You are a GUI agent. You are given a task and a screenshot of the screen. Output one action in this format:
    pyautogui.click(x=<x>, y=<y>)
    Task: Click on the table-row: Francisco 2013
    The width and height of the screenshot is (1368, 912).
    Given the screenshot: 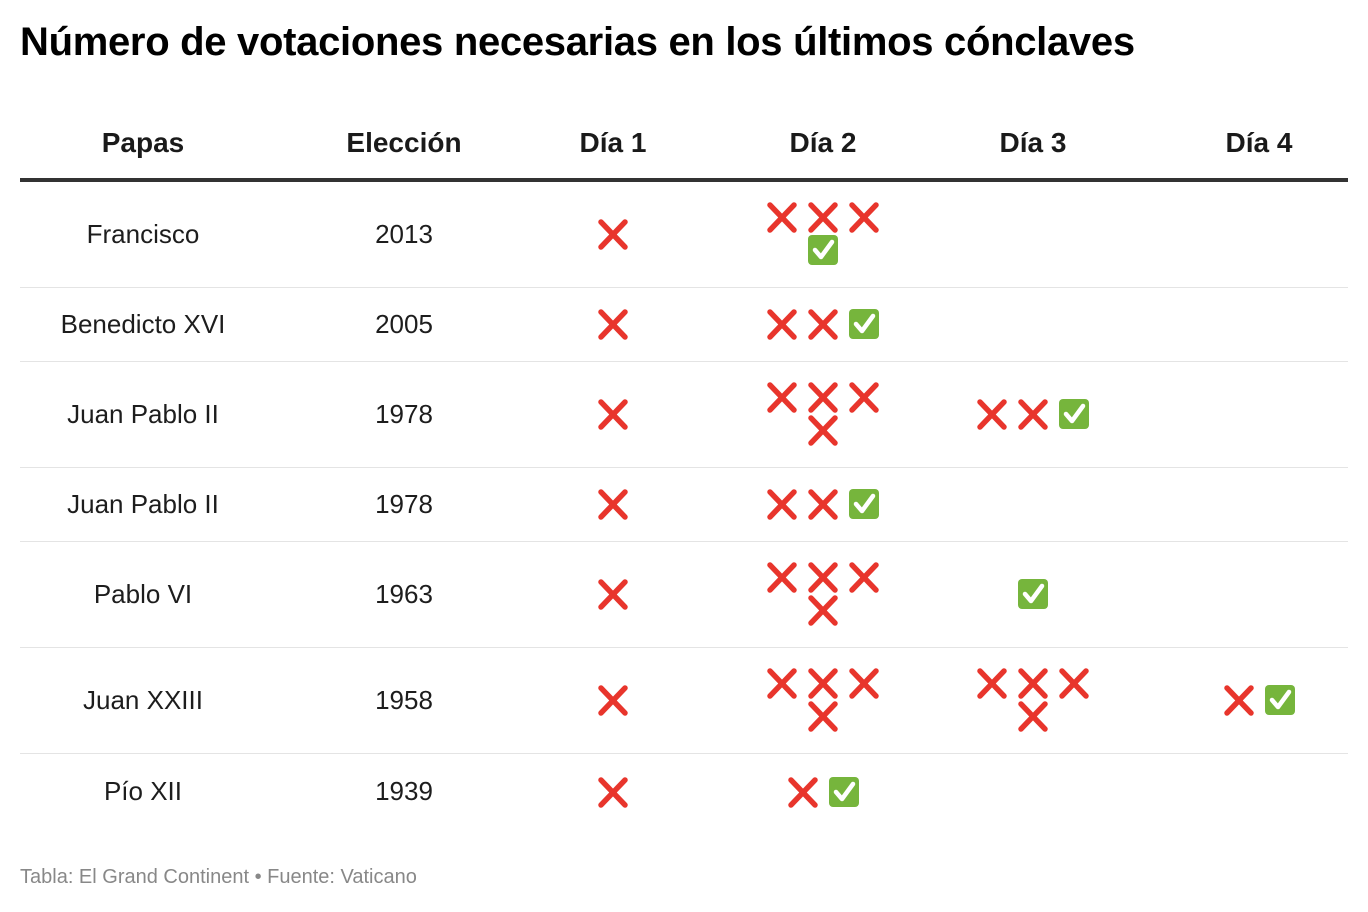 What is the action you would take?
    pyautogui.click(x=684, y=234)
    